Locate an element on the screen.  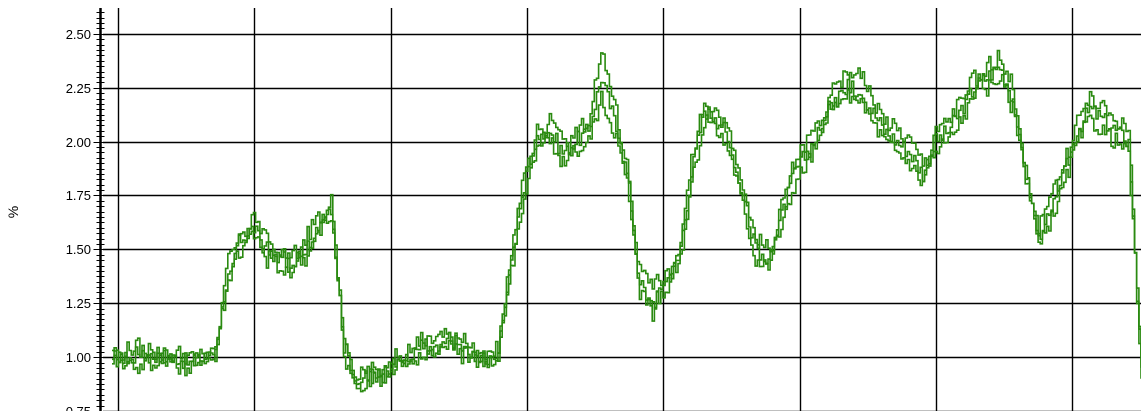
y-tick-label: 2.50 is located at coordinates (78, 34).